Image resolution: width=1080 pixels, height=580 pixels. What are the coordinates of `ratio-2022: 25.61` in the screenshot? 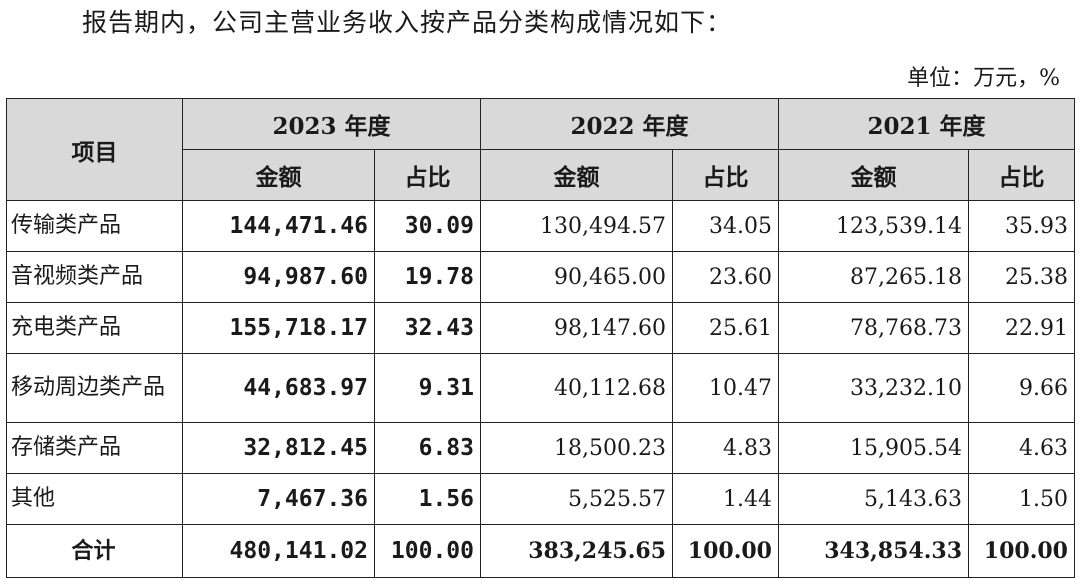 It's located at (725, 328).